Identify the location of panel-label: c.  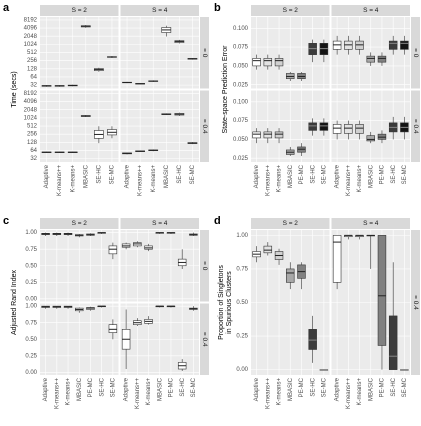
(6, 221).